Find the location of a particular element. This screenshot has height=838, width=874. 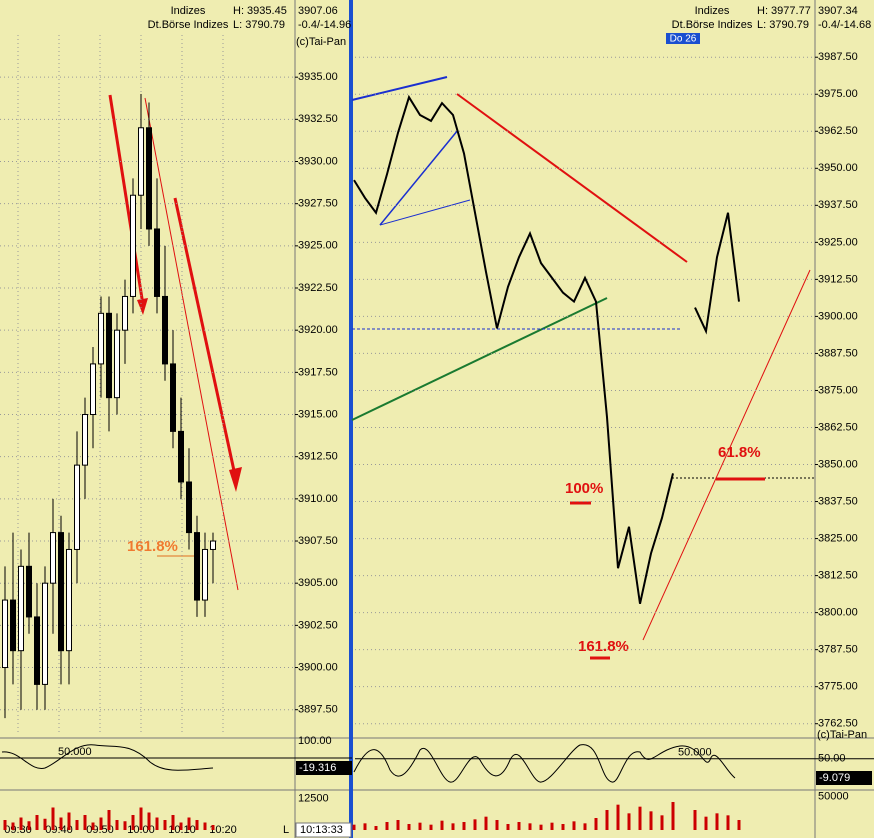

y-tick-label: 3915.00 is located at coordinates (318, 414).